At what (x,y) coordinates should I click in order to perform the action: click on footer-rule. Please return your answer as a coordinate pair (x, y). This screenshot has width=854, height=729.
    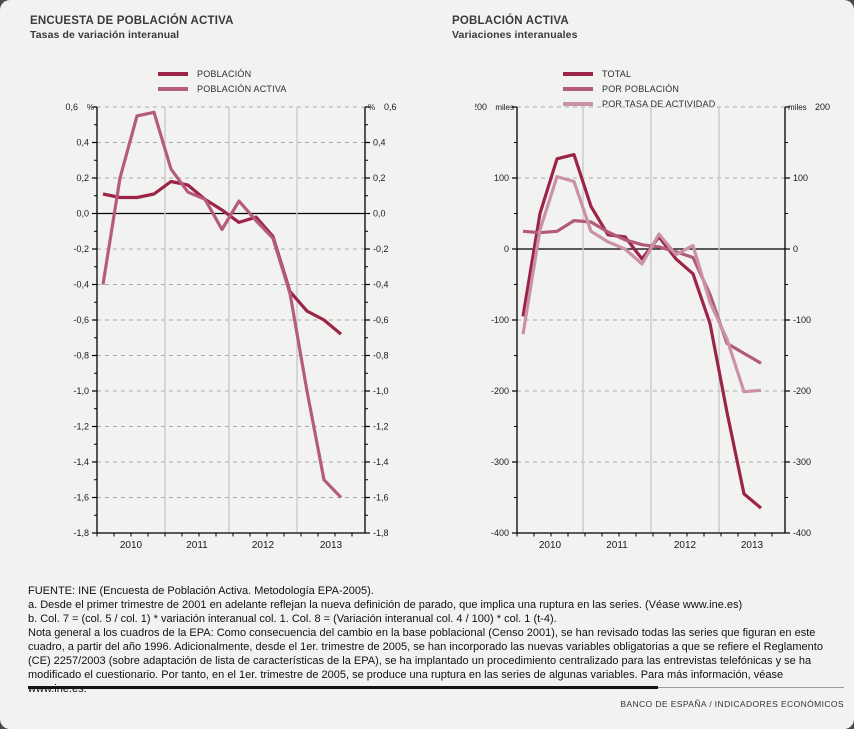
    Looking at the image, I should click on (343, 687).